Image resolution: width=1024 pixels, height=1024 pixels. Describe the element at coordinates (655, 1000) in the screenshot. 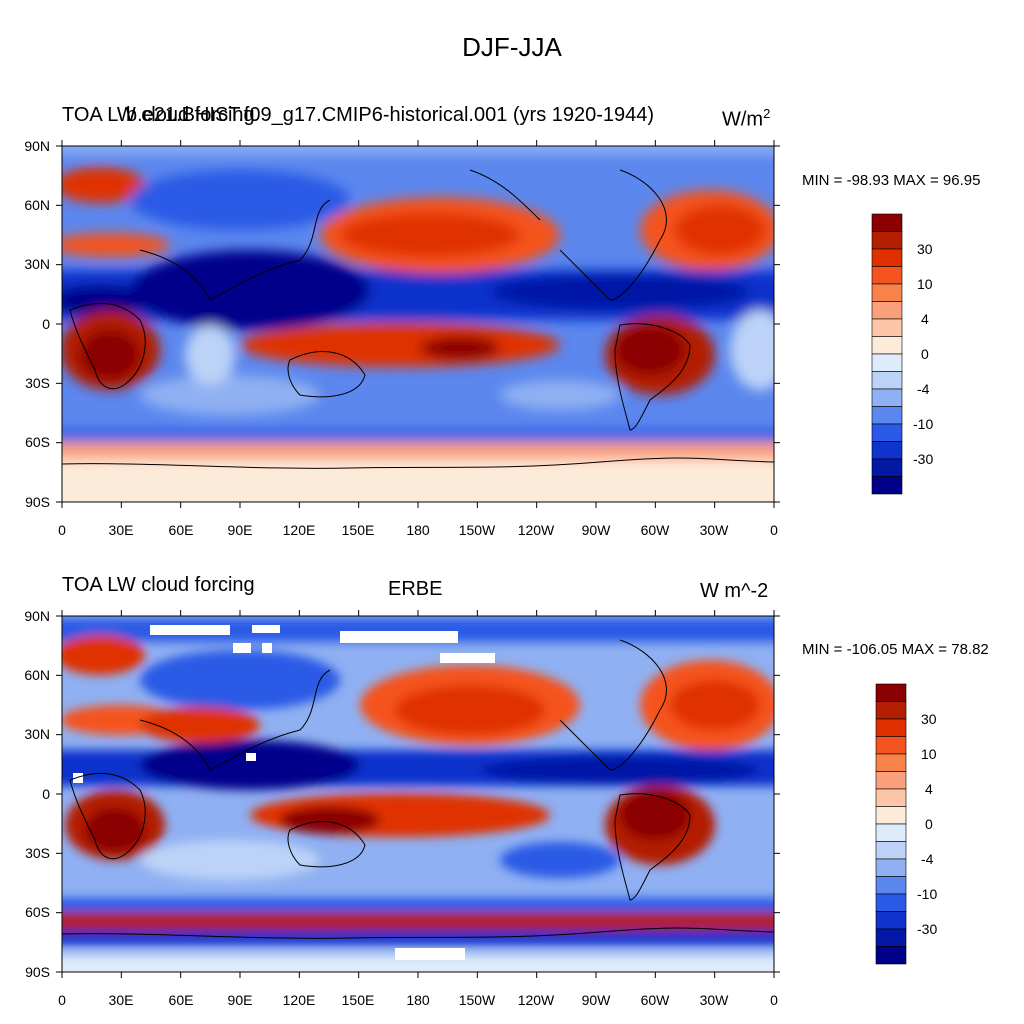

I see `p2-lon-60w: 60W` at that location.